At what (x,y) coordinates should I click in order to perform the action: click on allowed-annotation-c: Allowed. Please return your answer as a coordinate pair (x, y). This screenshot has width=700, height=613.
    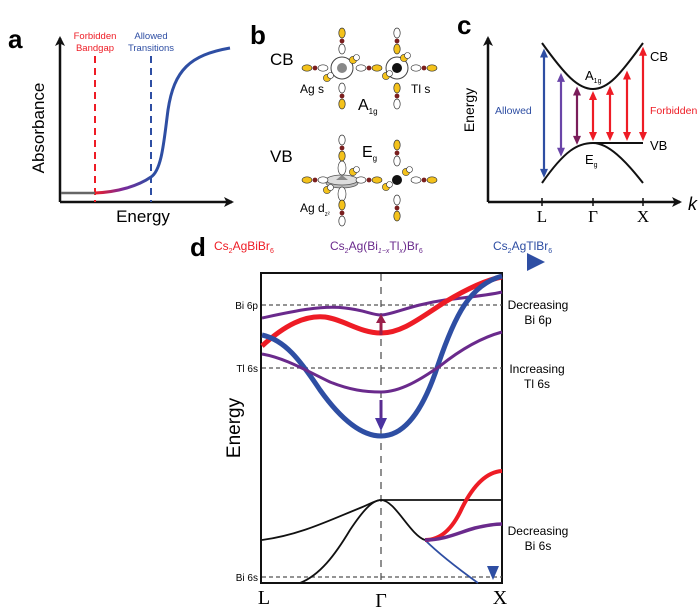
    Looking at the image, I should click on (513, 111).